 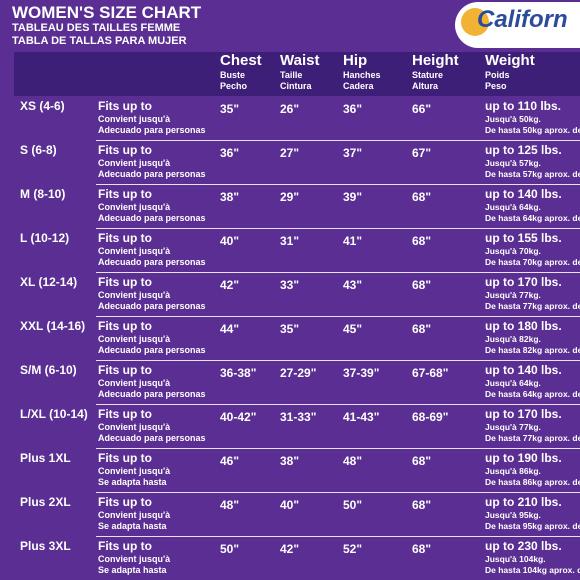 I want to click on column-subtitle: Cintura, so click(x=296, y=86).